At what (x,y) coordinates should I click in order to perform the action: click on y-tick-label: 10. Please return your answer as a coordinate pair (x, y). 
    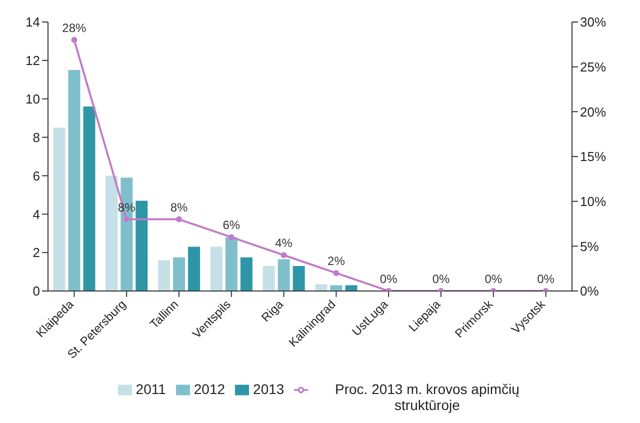
    Looking at the image, I should click on (33, 98).